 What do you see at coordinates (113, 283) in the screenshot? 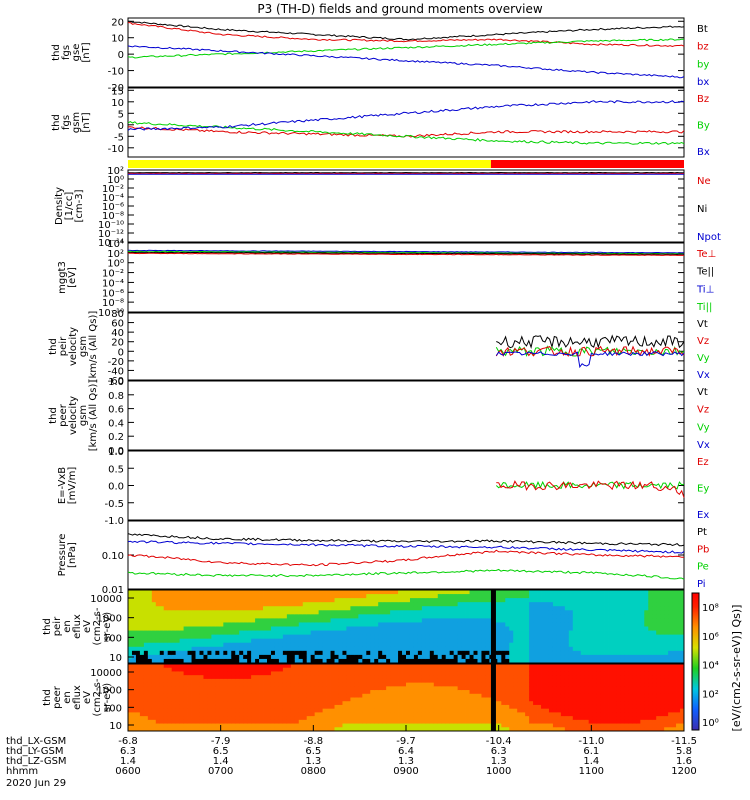
I see `y-tick-label: 10⁻⁴` at bounding box center [113, 283].